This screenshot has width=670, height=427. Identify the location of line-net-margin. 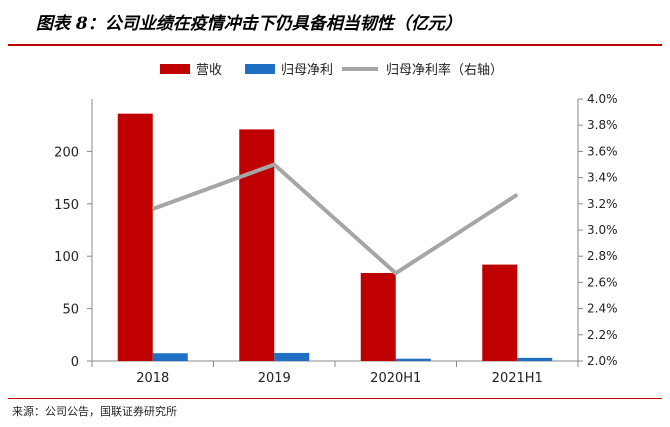
(335, 219).